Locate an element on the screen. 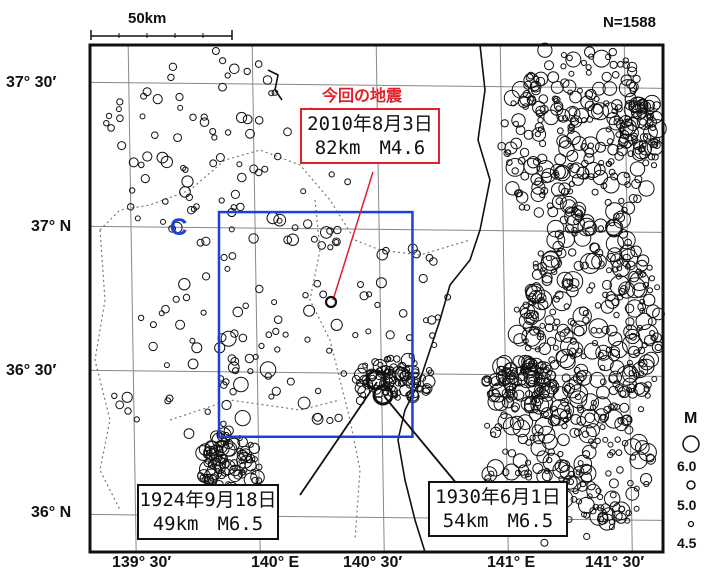 This screenshot has height=578, width=705. coastline-path is located at coordinates (444, 298).